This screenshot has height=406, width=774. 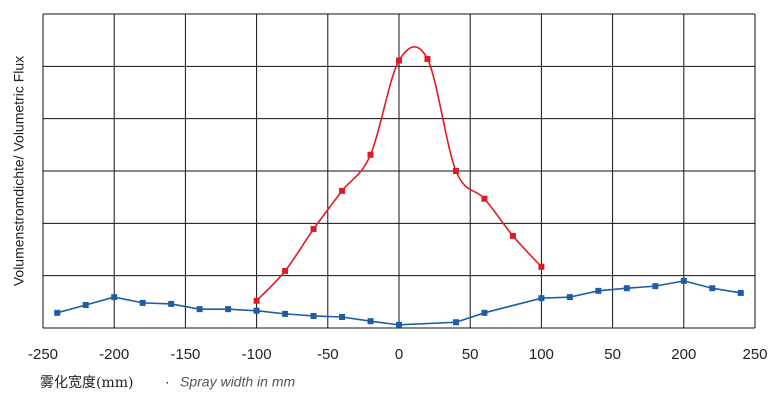 I want to click on x-tick-label: 100, so click(x=541, y=354).